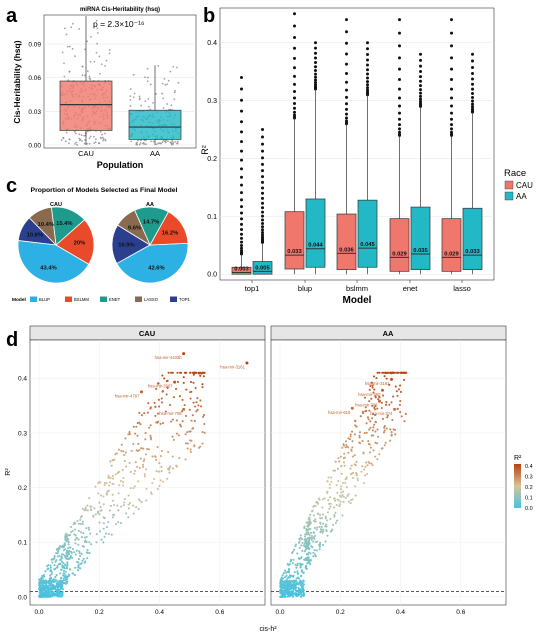 This screenshot has width=550, height=636. I want to click on panel-b-median-label: 0.036, so click(346, 250).